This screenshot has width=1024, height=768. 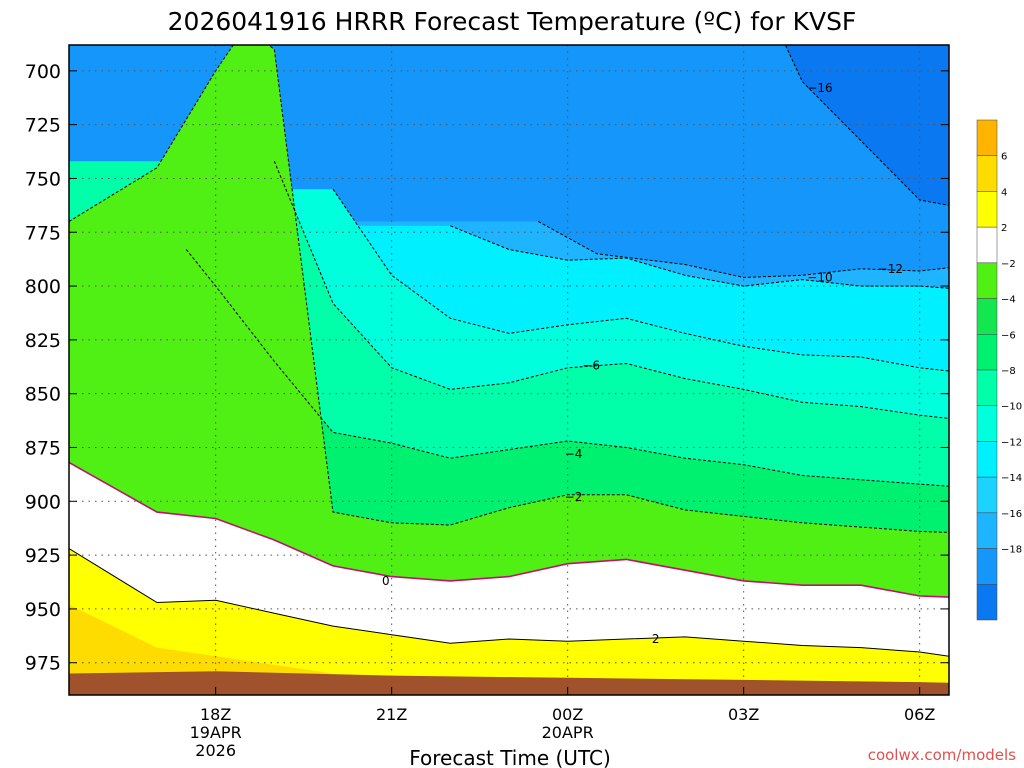 What do you see at coordinates (942, 755) in the screenshot?
I see `credit-text: coolwx.com/models` at bounding box center [942, 755].